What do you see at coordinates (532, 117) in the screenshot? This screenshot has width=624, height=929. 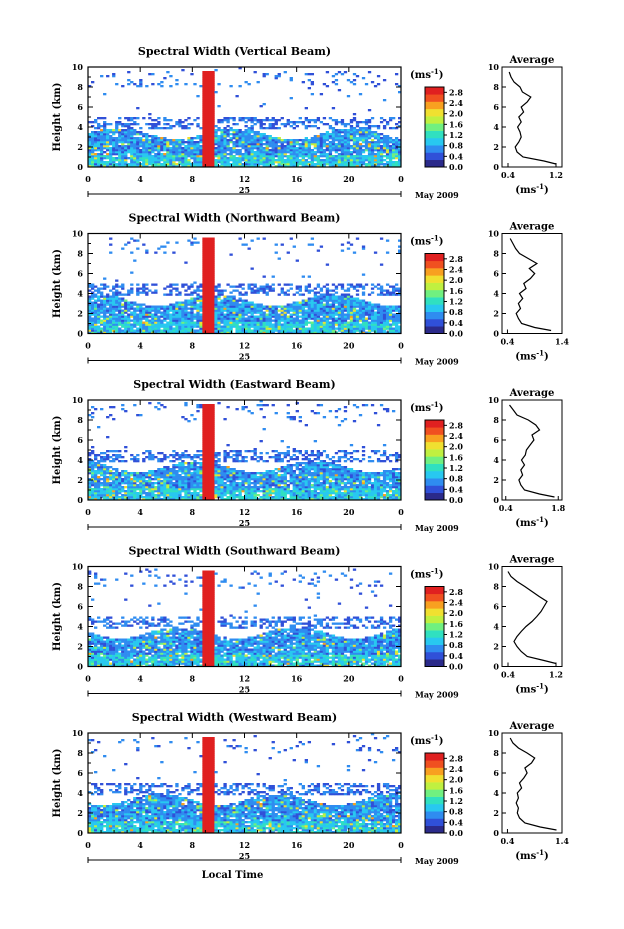 I see `average-frame` at bounding box center [532, 117].